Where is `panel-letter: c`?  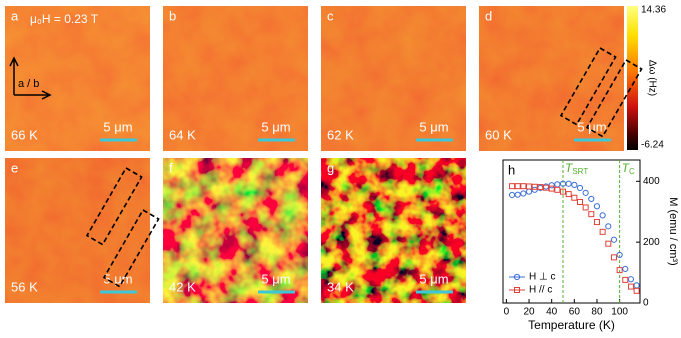
panel-letter: c is located at coordinates (330, 15).